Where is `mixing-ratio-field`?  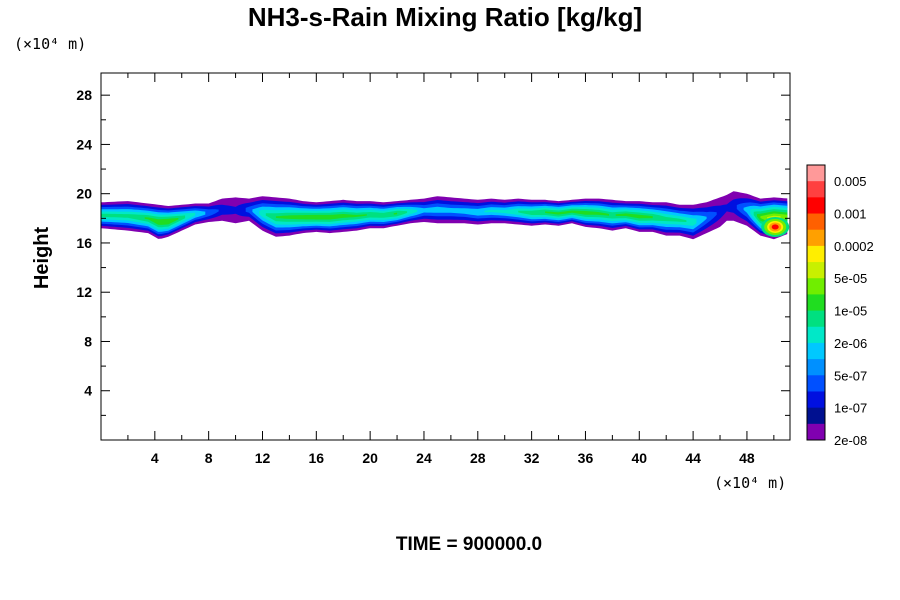
mixing-ratio-field is located at coordinates (445, 215).